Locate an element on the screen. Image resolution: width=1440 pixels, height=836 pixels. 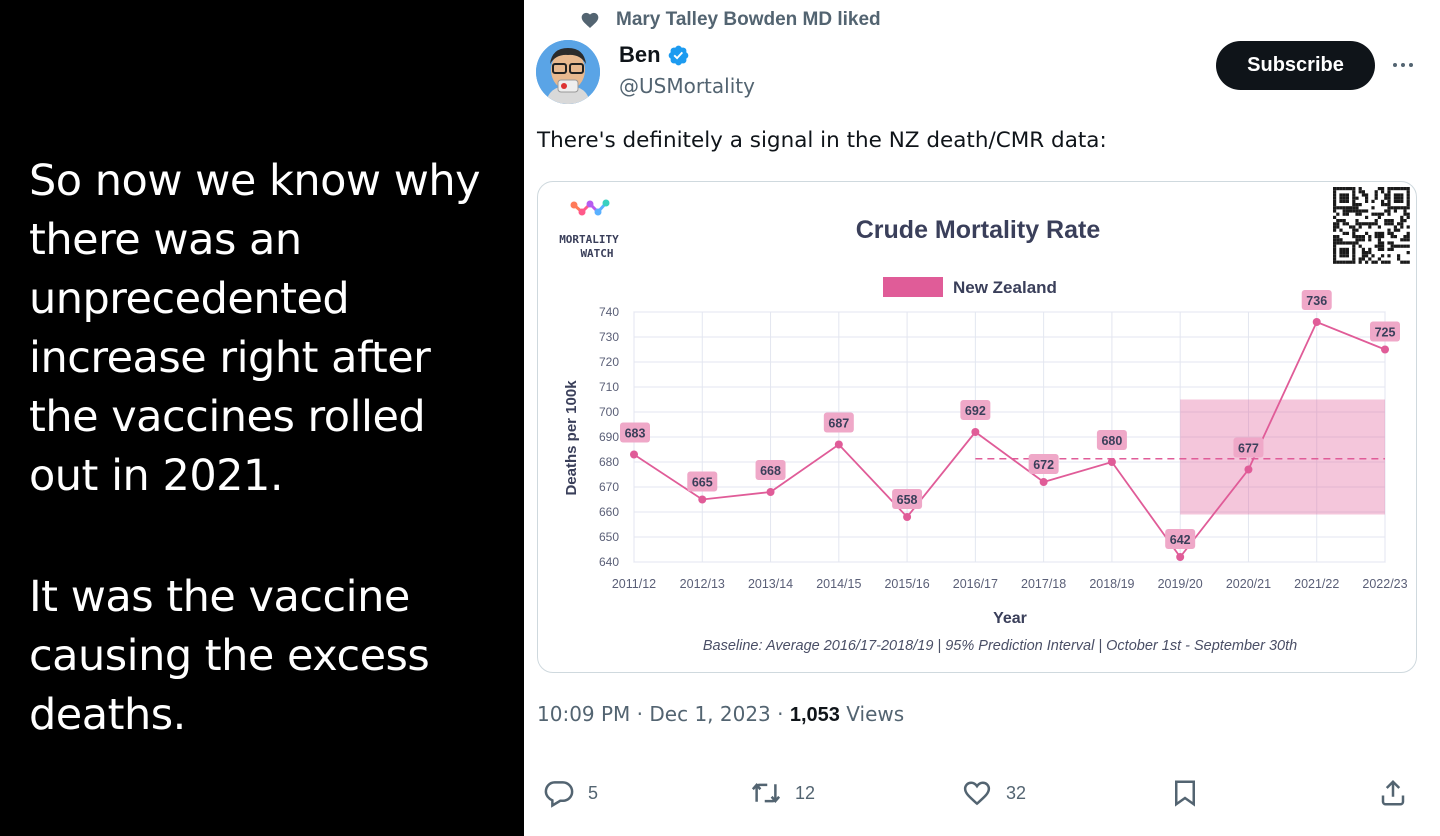
like-count: 32 is located at coordinates (1016, 792).